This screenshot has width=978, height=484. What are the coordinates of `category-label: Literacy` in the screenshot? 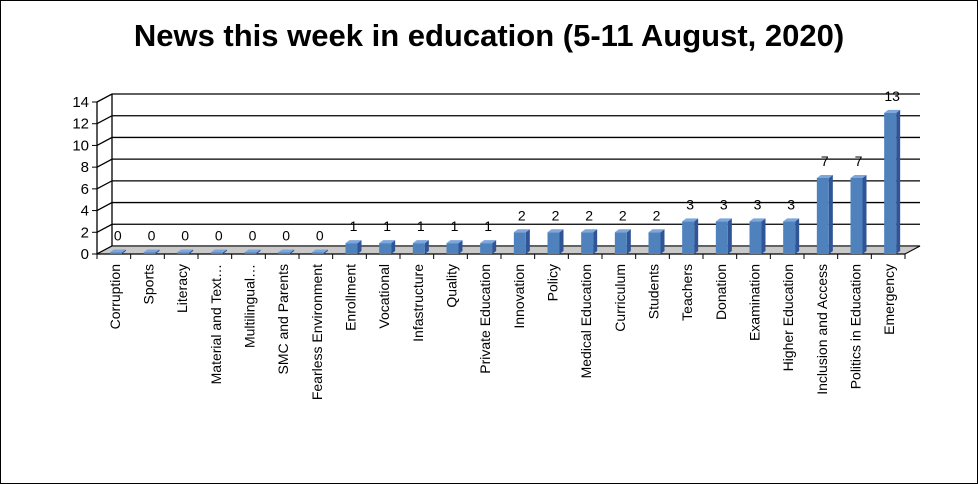 It's located at (182, 288).